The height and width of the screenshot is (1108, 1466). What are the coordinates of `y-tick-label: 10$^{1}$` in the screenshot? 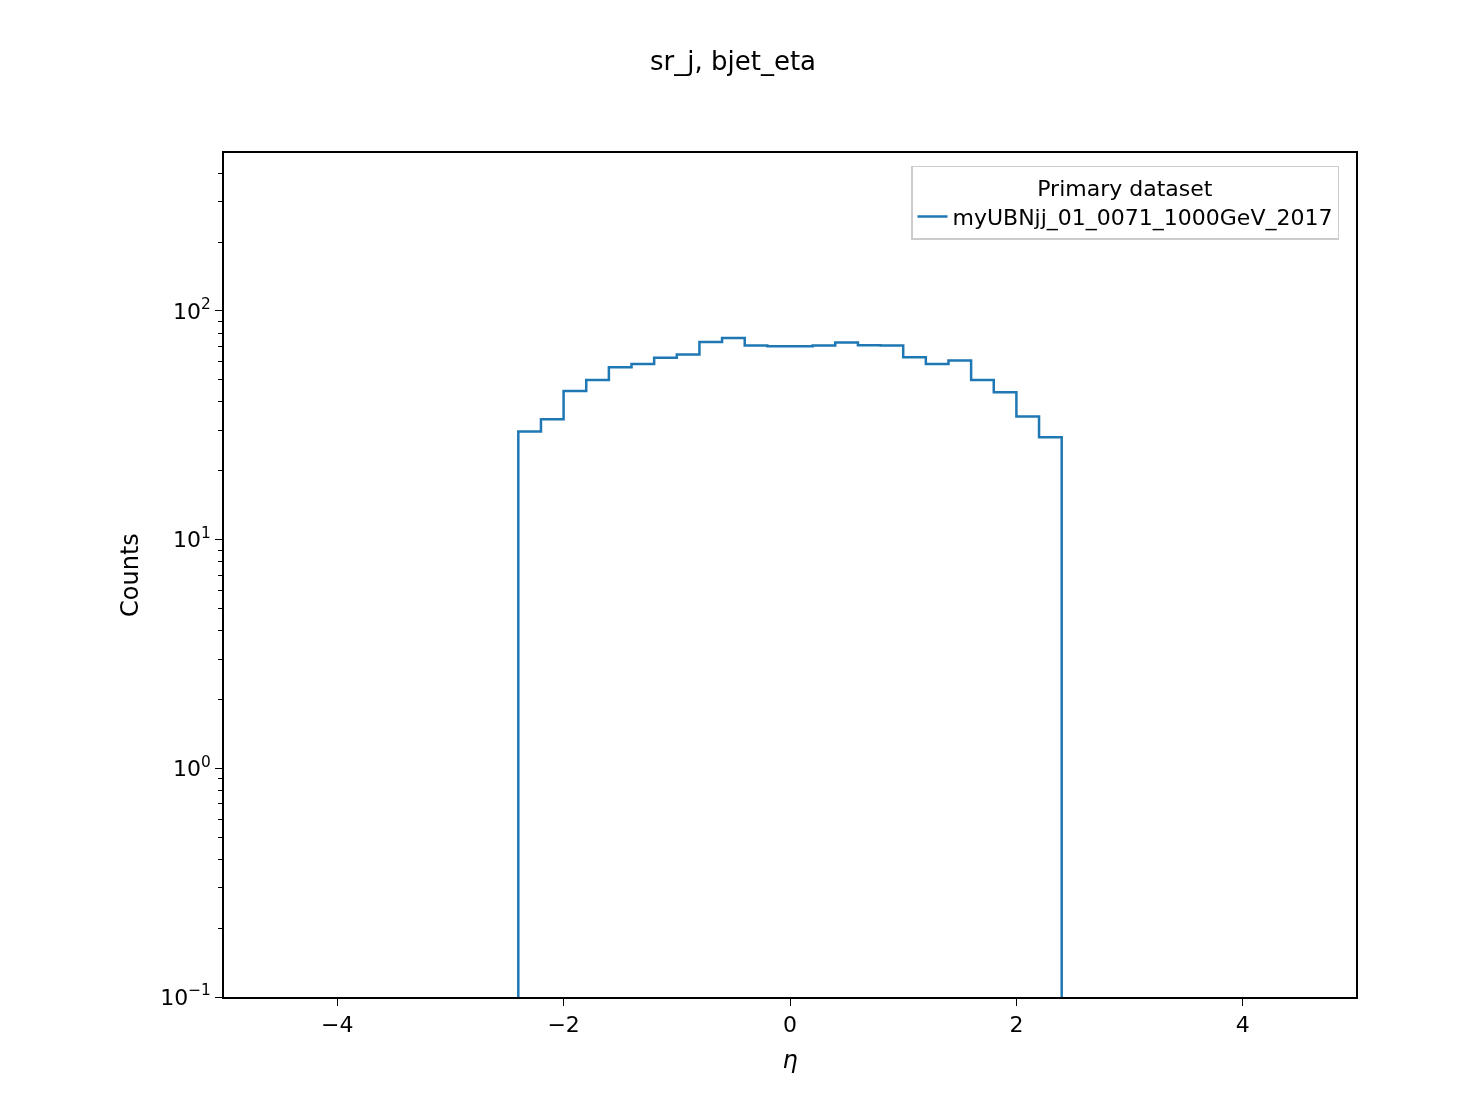 It's located at (192, 538).